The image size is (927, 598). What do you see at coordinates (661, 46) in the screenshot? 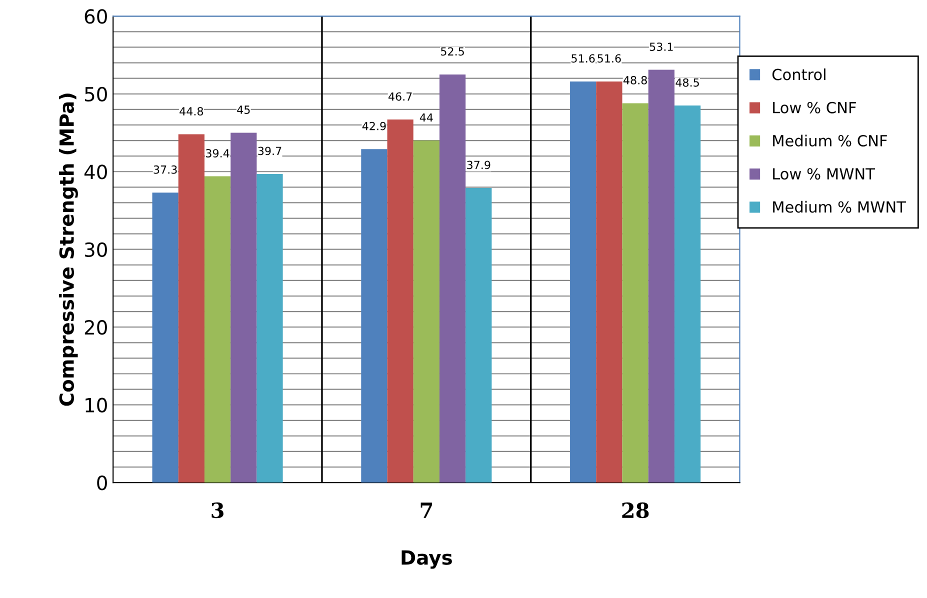
I see `data-label: 53.1` at bounding box center [661, 46].